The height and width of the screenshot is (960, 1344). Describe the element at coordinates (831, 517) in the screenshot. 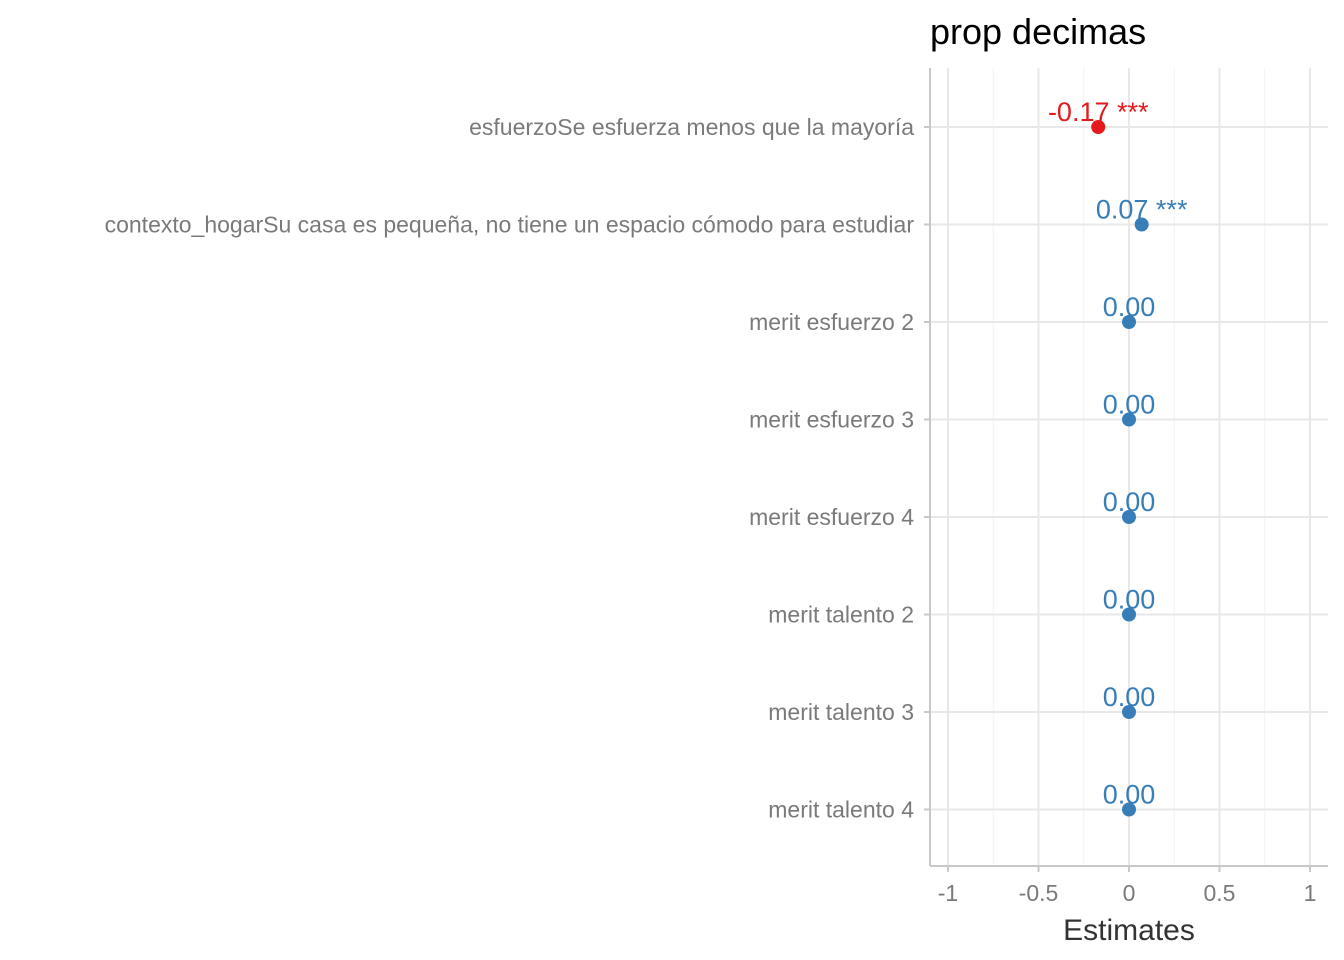

I see `category-label: merit esfuerzo 4` at that location.